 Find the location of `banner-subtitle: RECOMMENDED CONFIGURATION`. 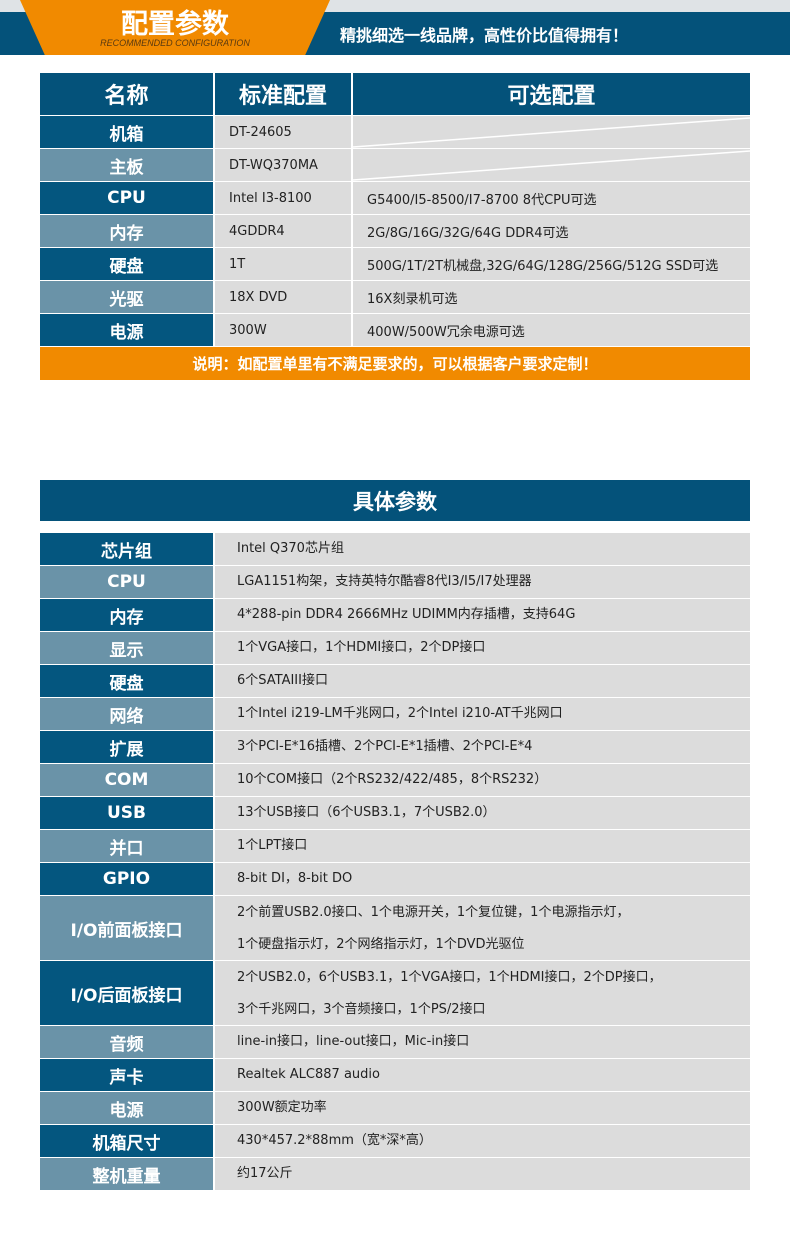

banner-subtitle: RECOMMENDED CONFIGURATION is located at coordinates (175, 43).